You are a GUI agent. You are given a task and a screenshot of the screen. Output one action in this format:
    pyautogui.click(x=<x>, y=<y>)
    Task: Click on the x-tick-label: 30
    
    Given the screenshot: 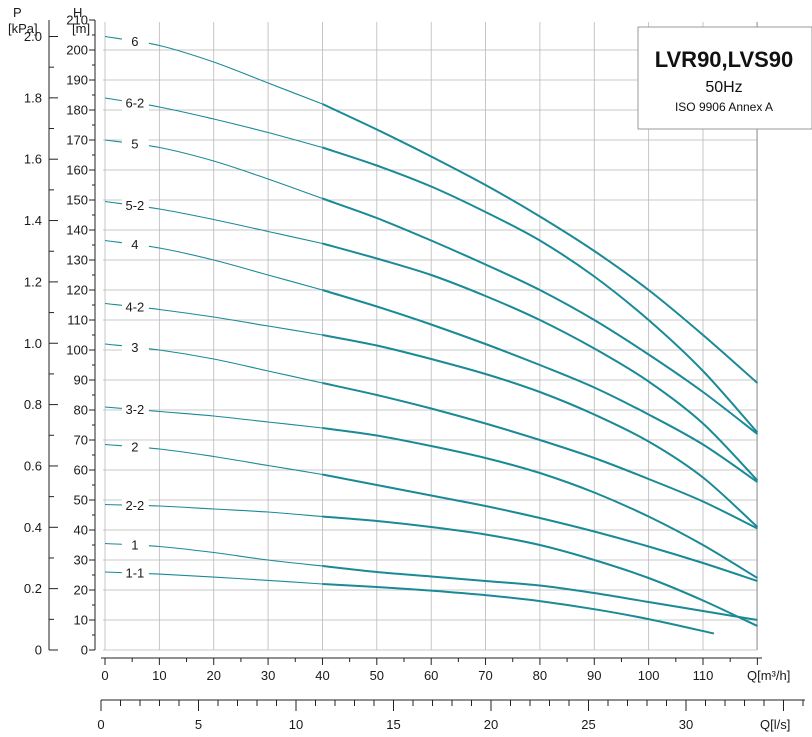 What is the action you would take?
    pyautogui.click(x=268, y=675)
    